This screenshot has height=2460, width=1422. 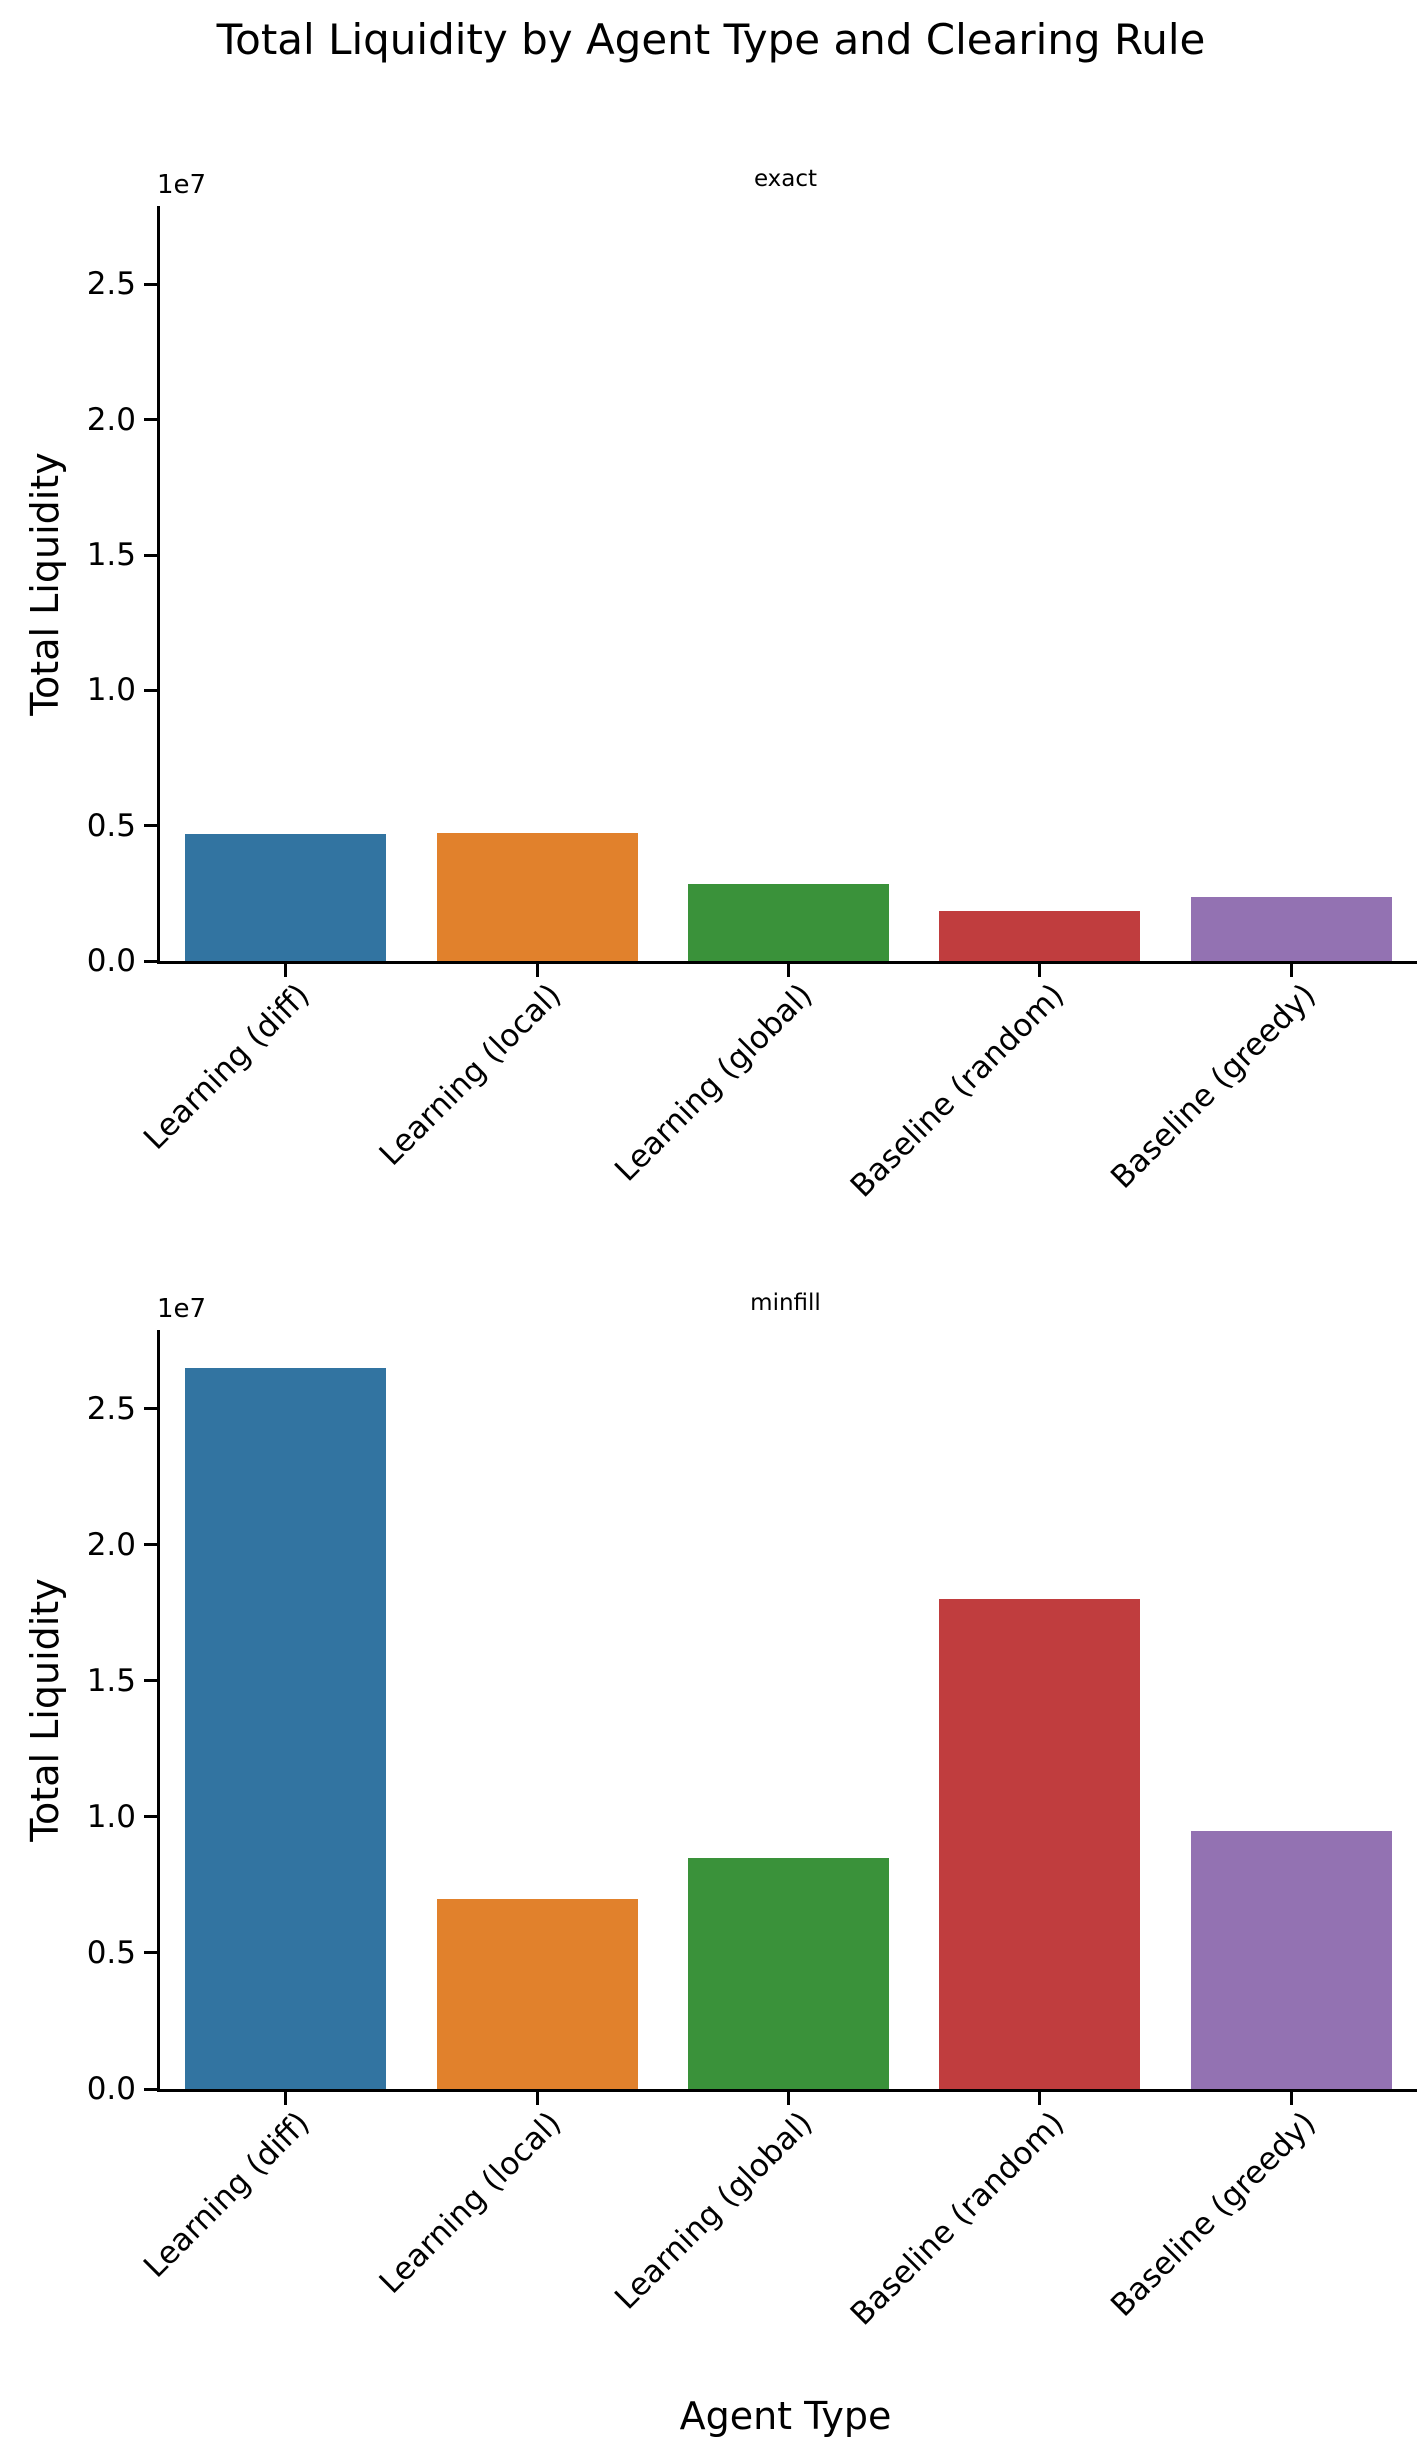 What do you see at coordinates (182, 1309) in the screenshot?
I see `y-axis-offset-label-minfill: 1e7` at bounding box center [182, 1309].